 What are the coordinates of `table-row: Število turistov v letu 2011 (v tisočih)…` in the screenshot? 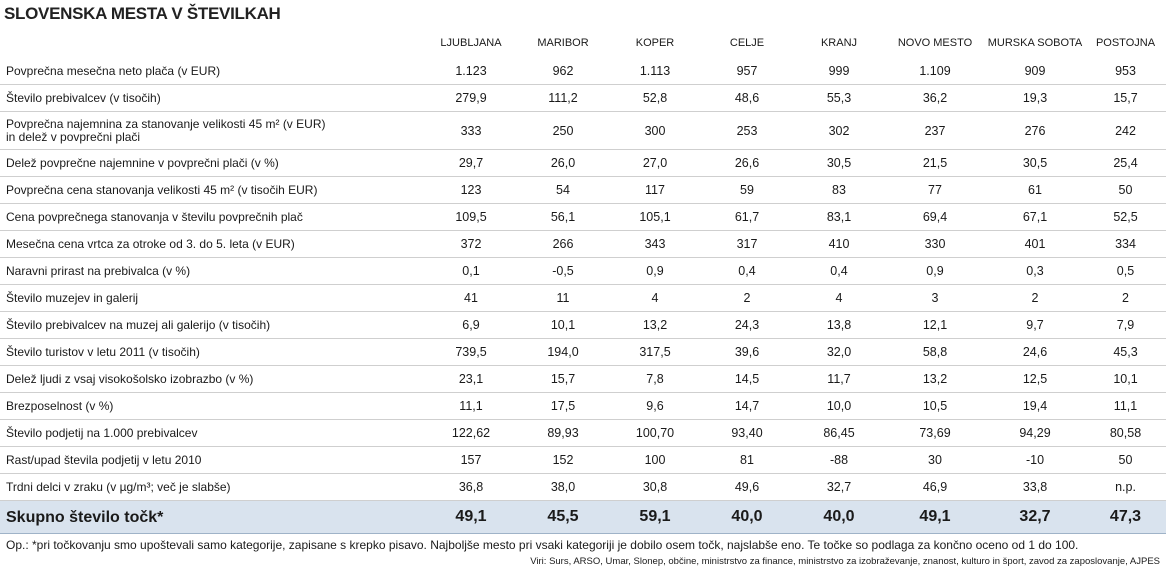 It's located at (583, 352).